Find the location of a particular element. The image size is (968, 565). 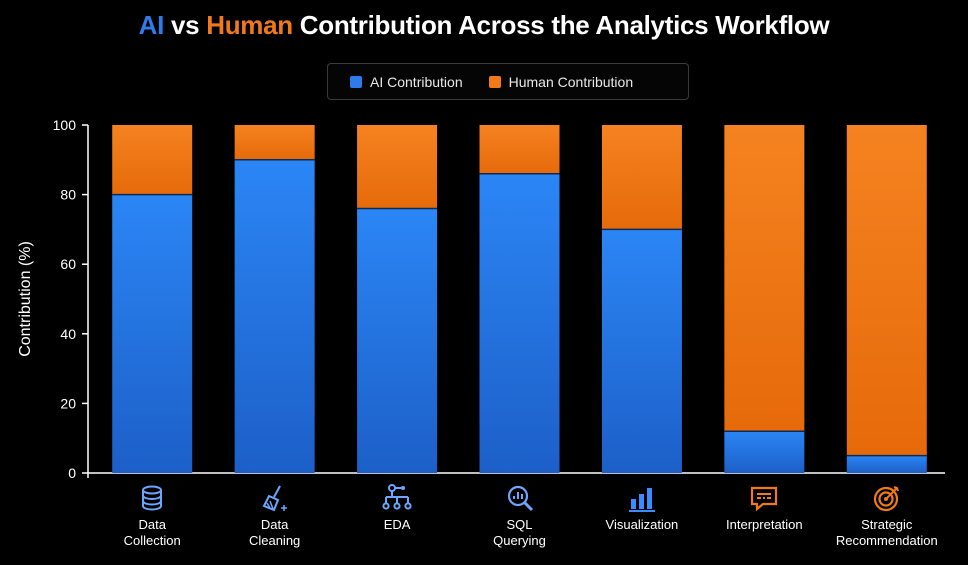

broom-icon is located at coordinates (275, 498).